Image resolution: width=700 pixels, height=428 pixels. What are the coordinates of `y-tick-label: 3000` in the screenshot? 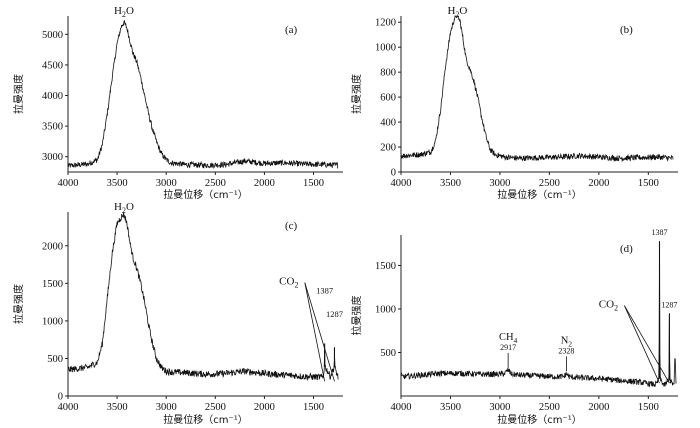 It's located at (52, 157).